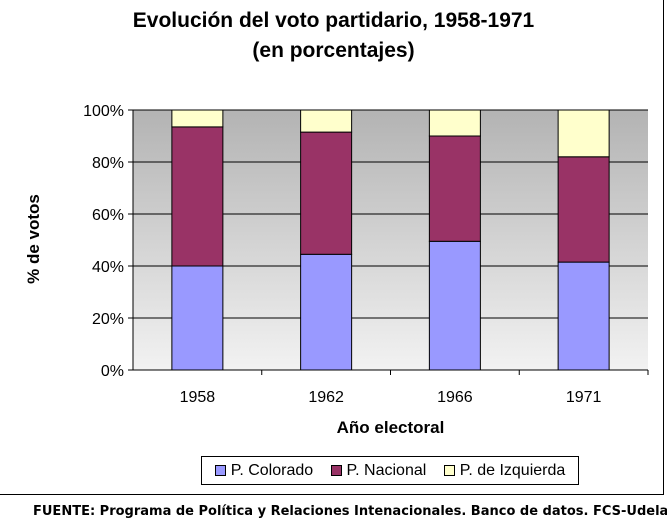  What do you see at coordinates (333, 20) in the screenshot?
I see `chart-title: Evolución del voto partidario, 1958-1971` at bounding box center [333, 20].